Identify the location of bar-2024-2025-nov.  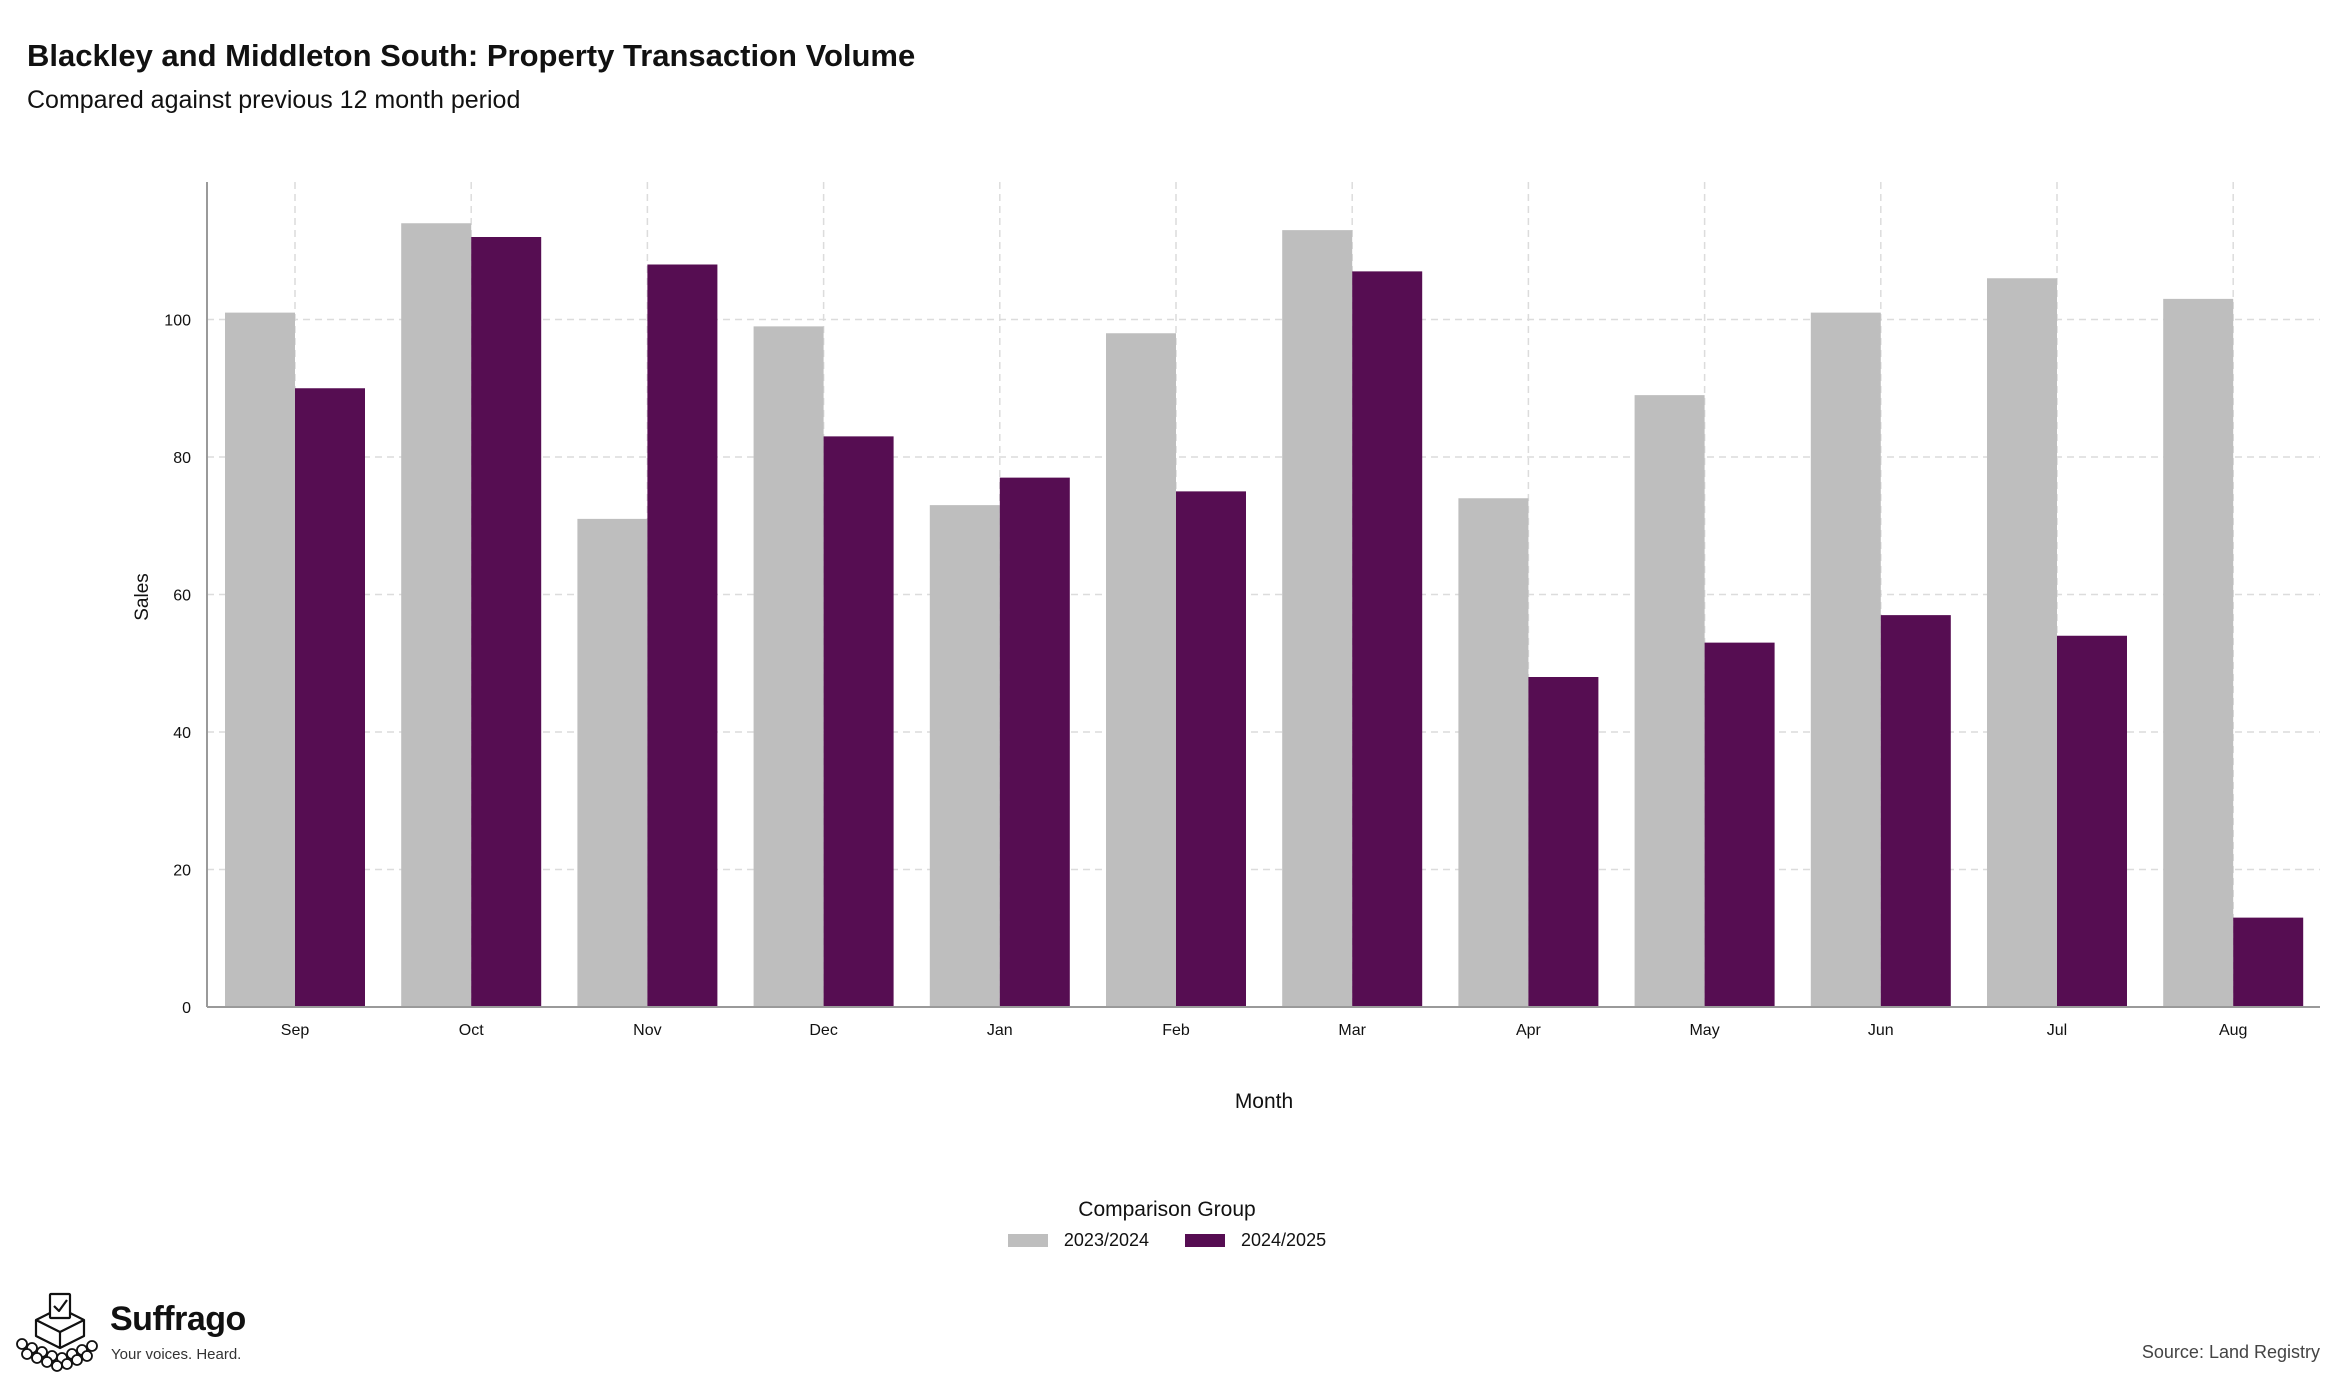
(682, 635).